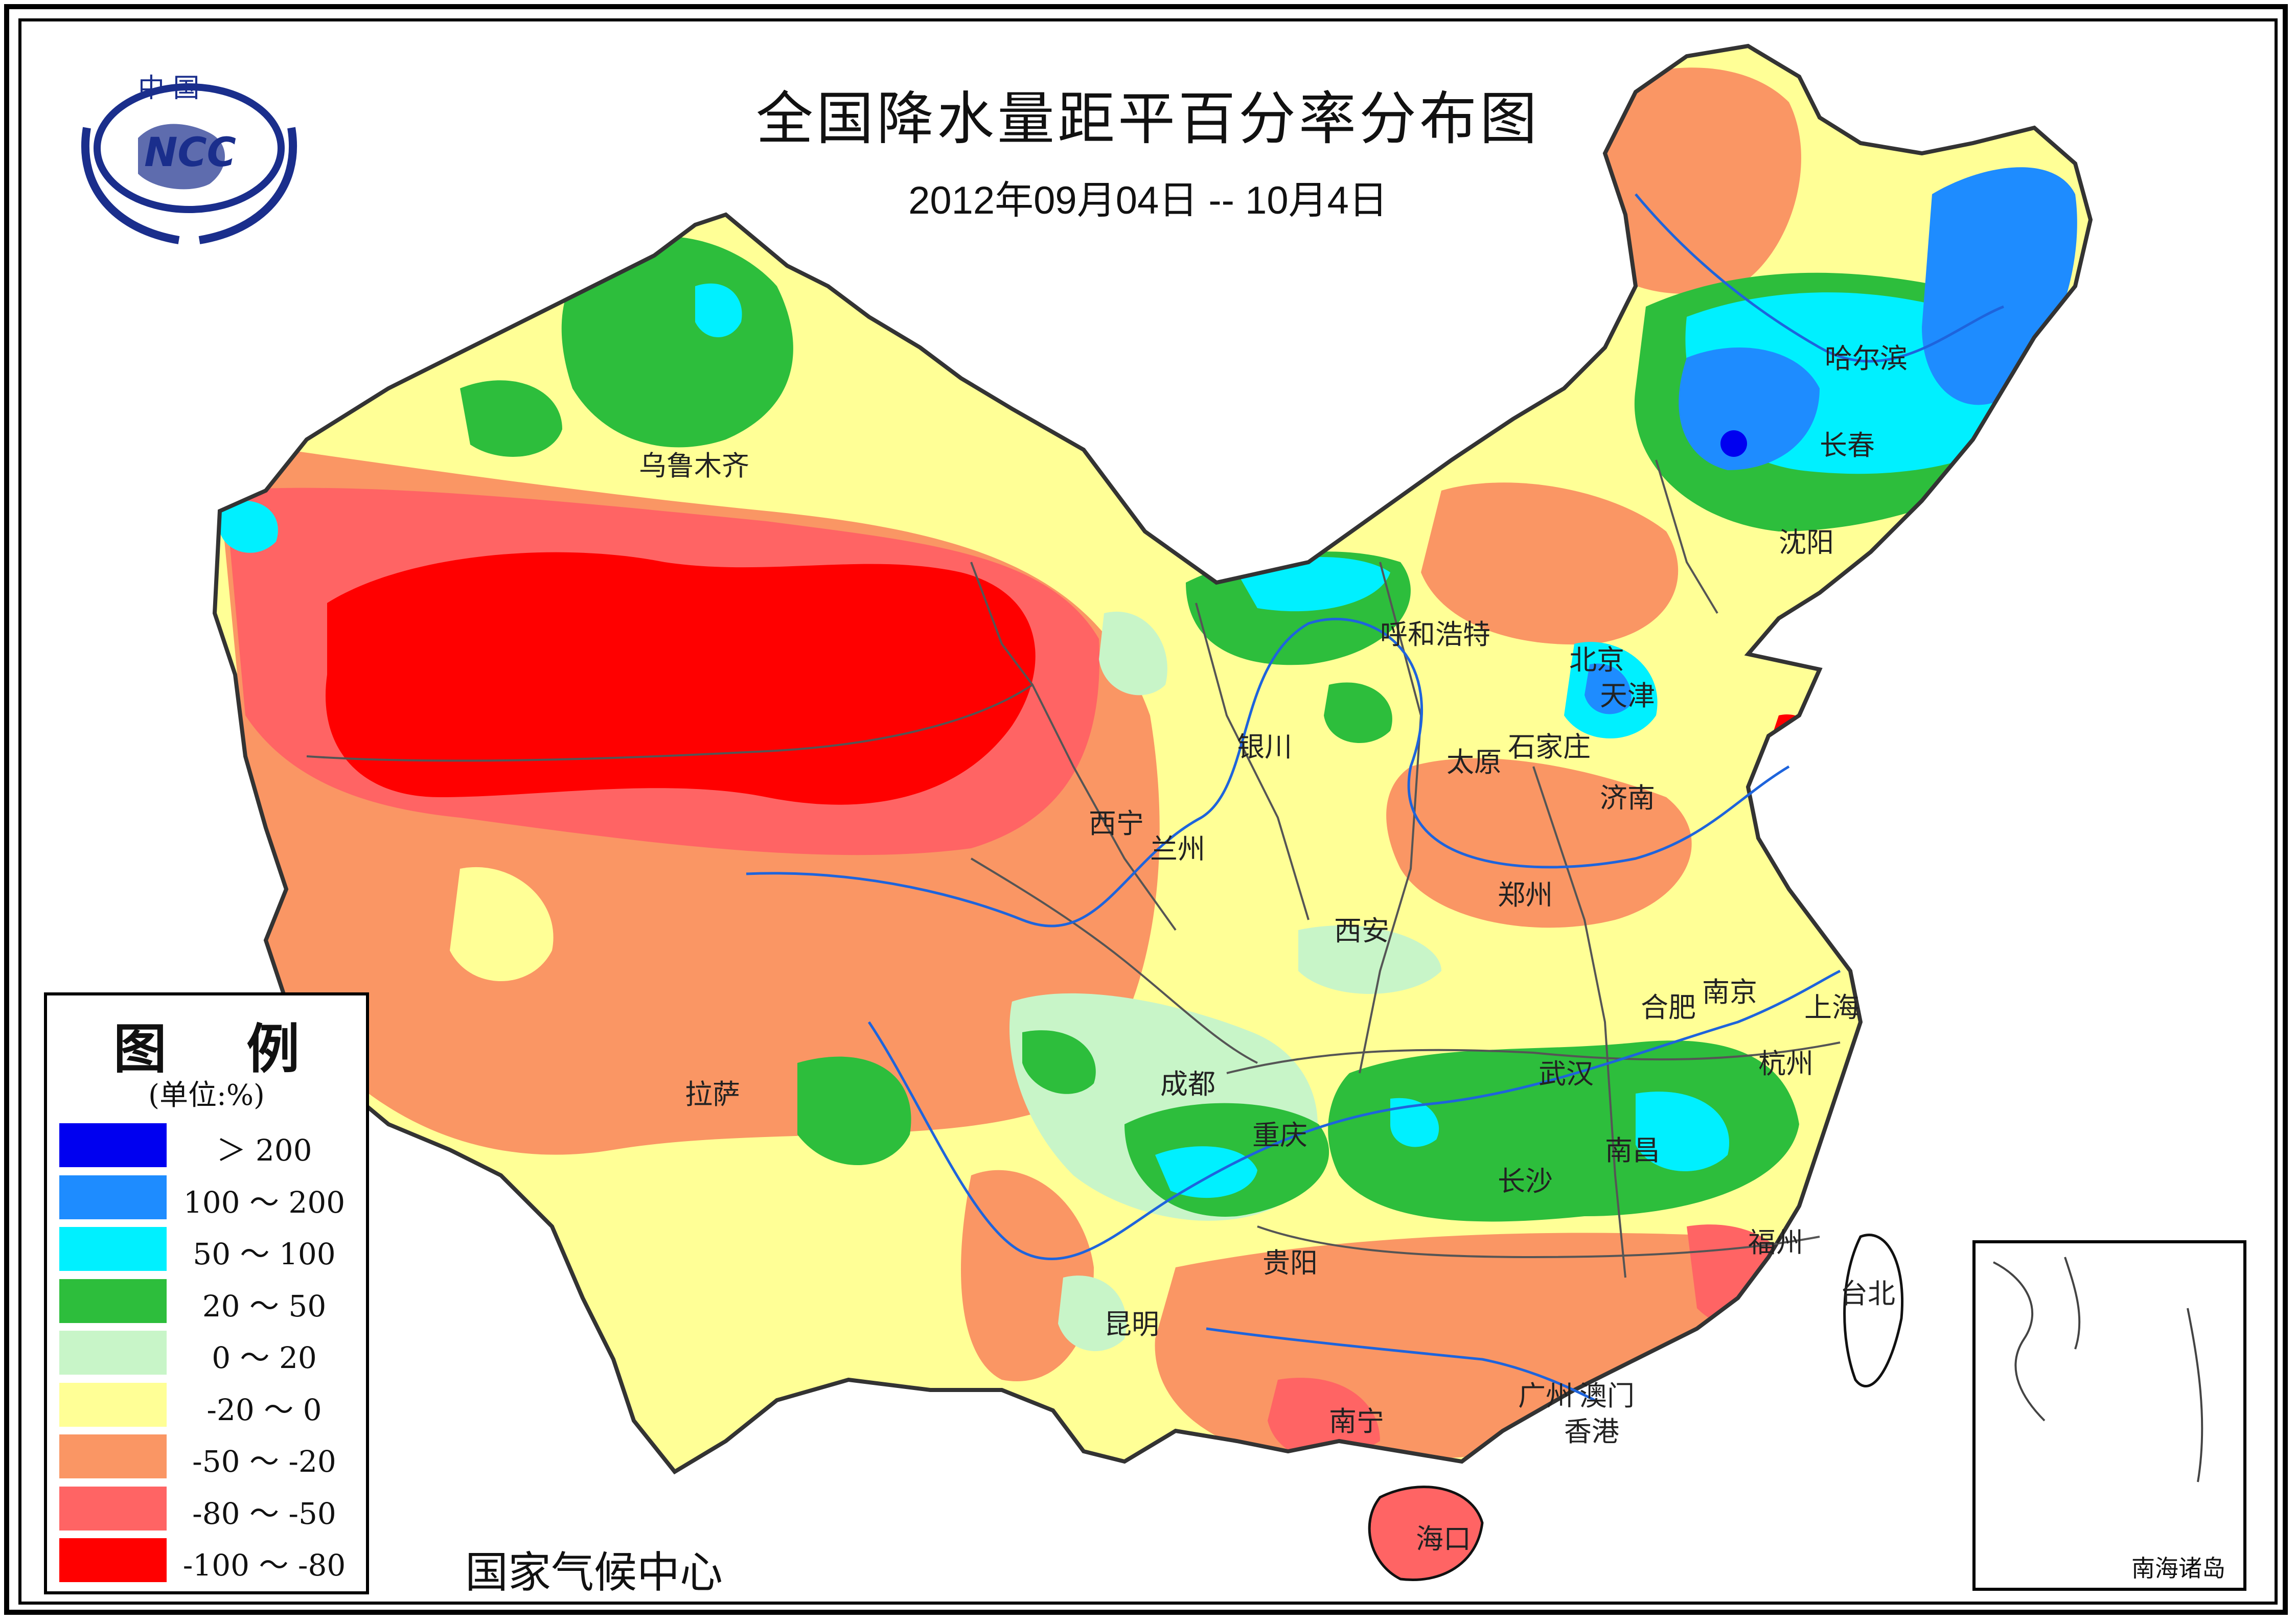 Image resolution: width=2296 pixels, height=1623 pixels. I want to click on zone-tianjin-blue, so click(1609, 689).